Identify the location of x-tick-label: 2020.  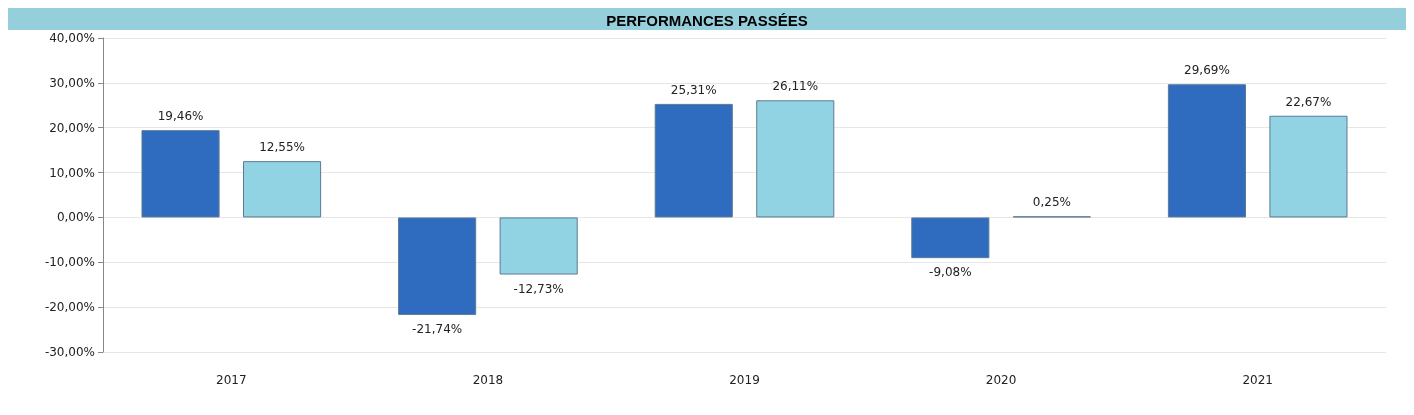
(1001, 380).